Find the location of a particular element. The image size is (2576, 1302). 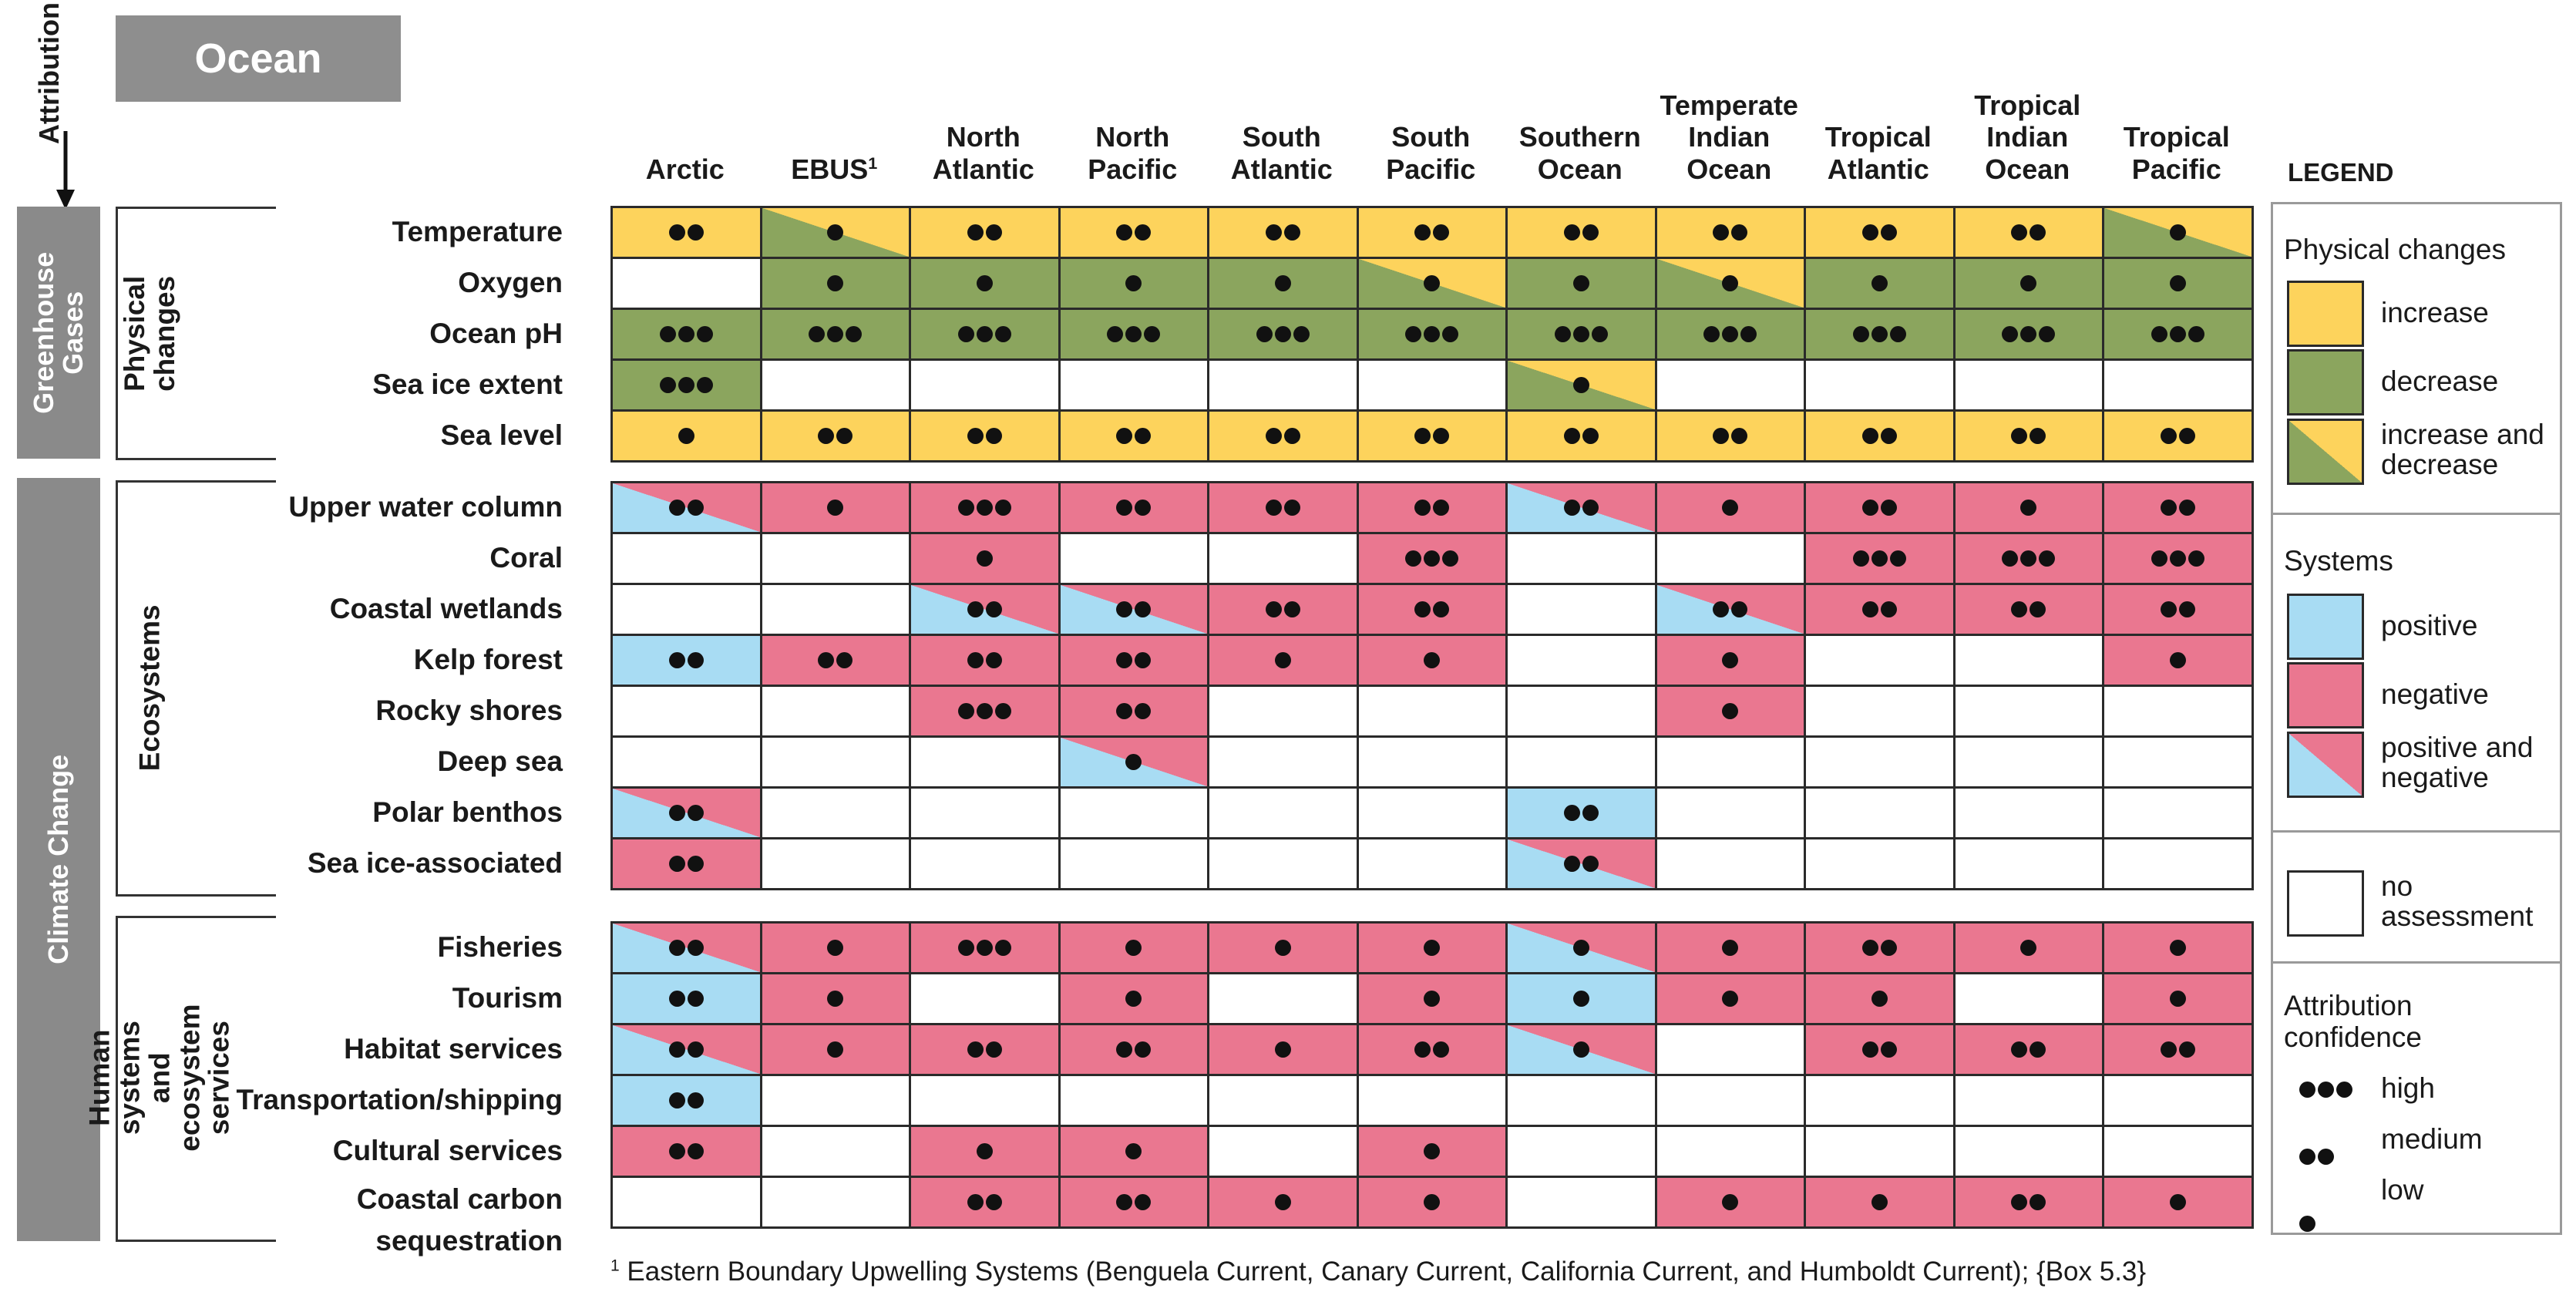

row-label: Kelp forest is located at coordinates (488, 659).